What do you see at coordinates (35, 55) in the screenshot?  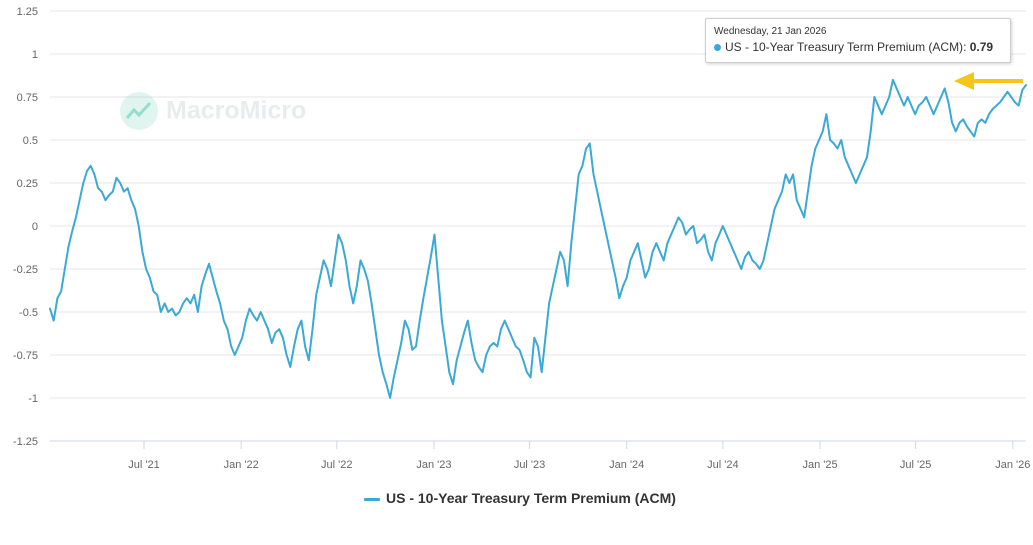 I see `y-tick-label: 1` at bounding box center [35, 55].